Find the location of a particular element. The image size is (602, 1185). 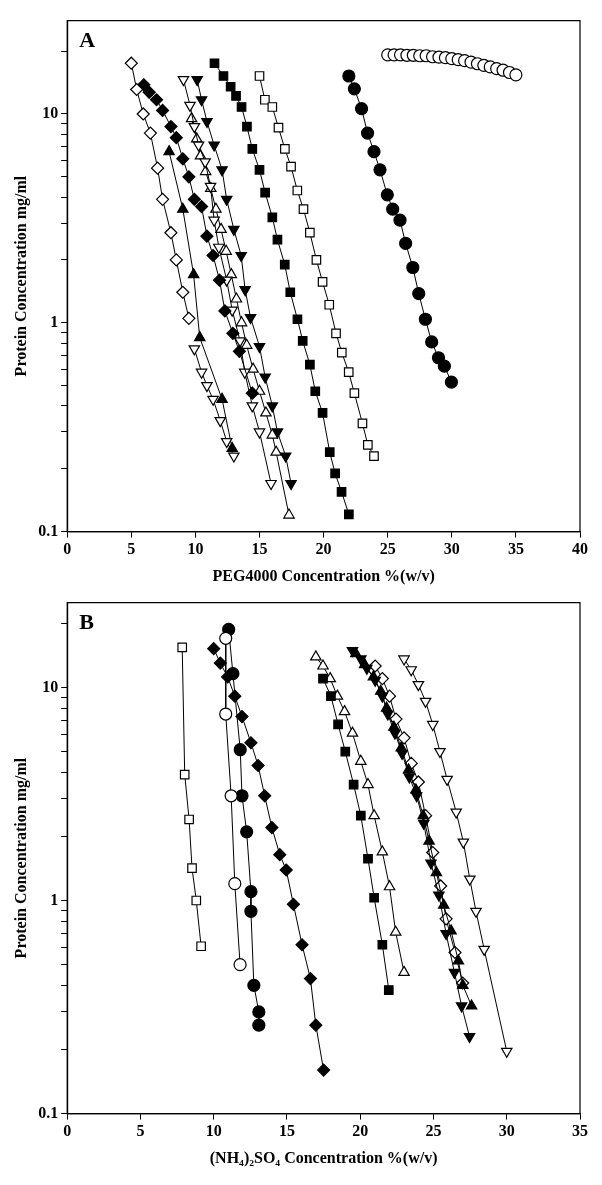

x-tick-label: 40 is located at coordinates (580, 549).